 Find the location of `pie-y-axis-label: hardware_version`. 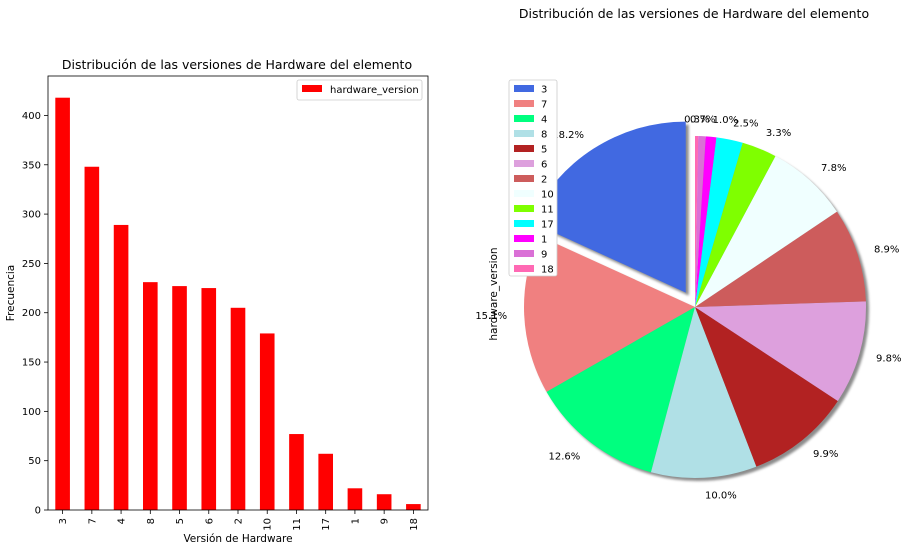

pie-y-axis-label: hardware_version is located at coordinates (494, 293).